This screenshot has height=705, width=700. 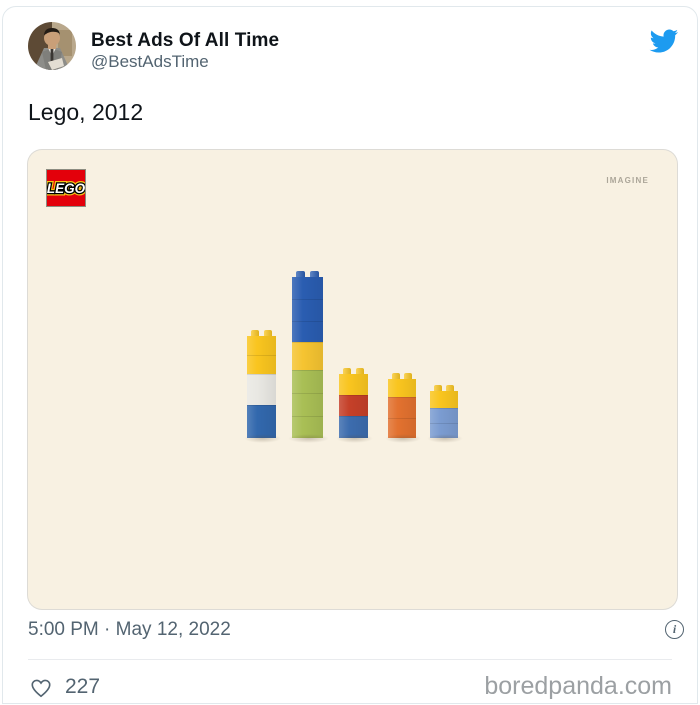 What do you see at coordinates (185, 40) in the screenshot?
I see `author-name: Best Ads Of All Time` at bounding box center [185, 40].